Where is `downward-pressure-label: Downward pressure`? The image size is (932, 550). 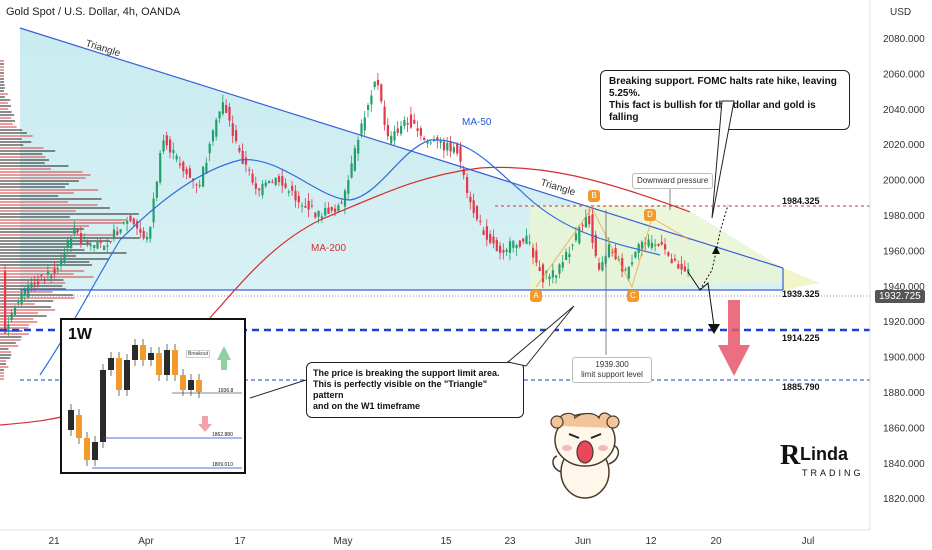
downward-pressure-label: Downward pressure is located at coordinates (673, 181).